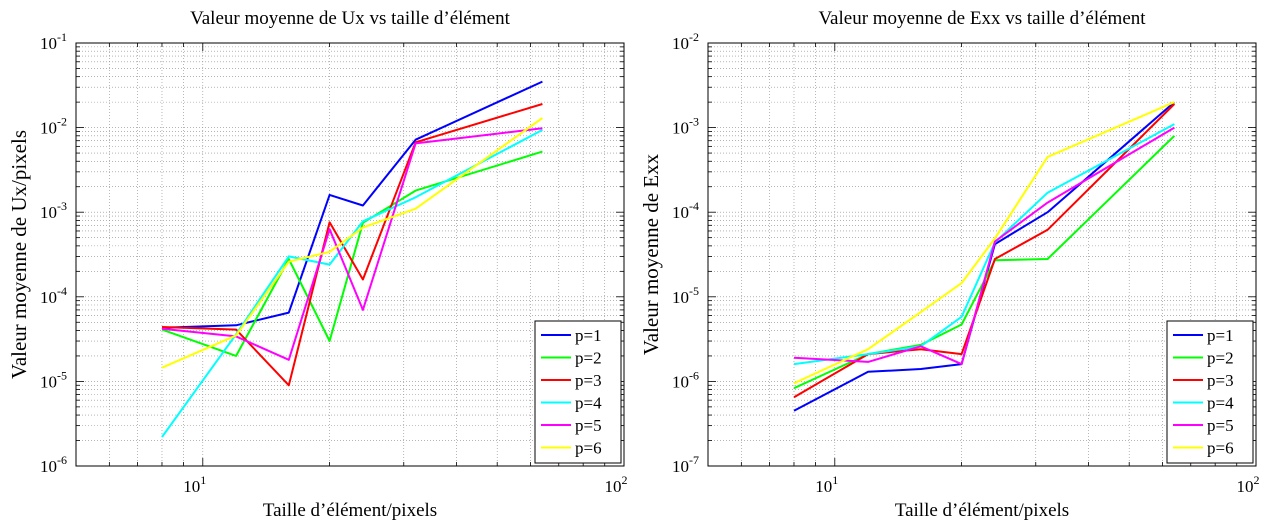 The width and height of the screenshot is (1272, 529). I want to click on y-tick-label: 10⁻¹, so click(53, 41).